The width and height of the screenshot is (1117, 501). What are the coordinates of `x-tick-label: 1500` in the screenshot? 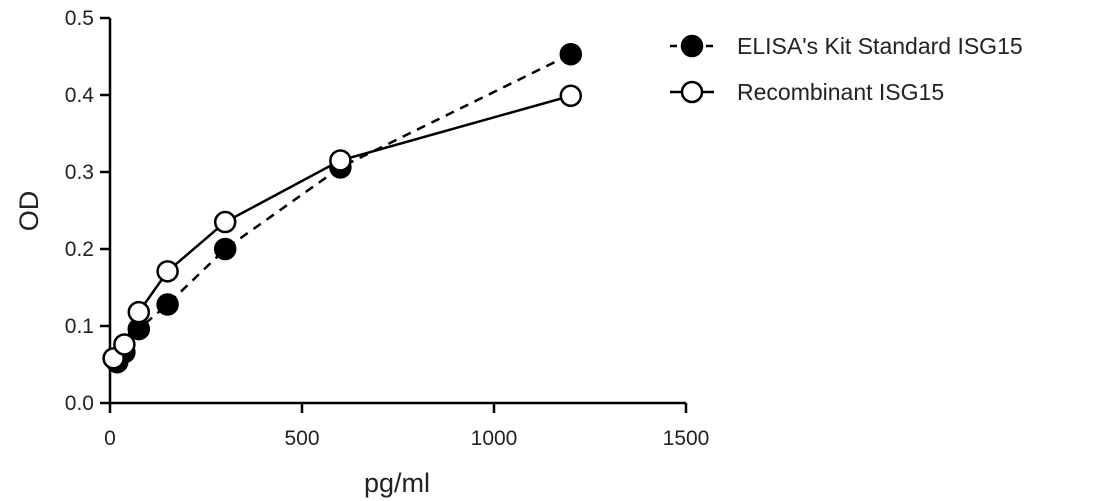 It's located at (686, 438).